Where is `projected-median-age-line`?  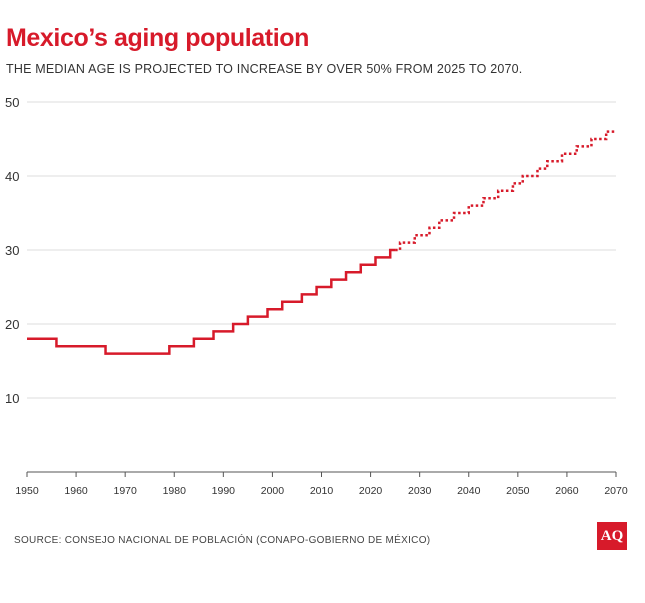 projected-median-age-line is located at coordinates (505, 191).